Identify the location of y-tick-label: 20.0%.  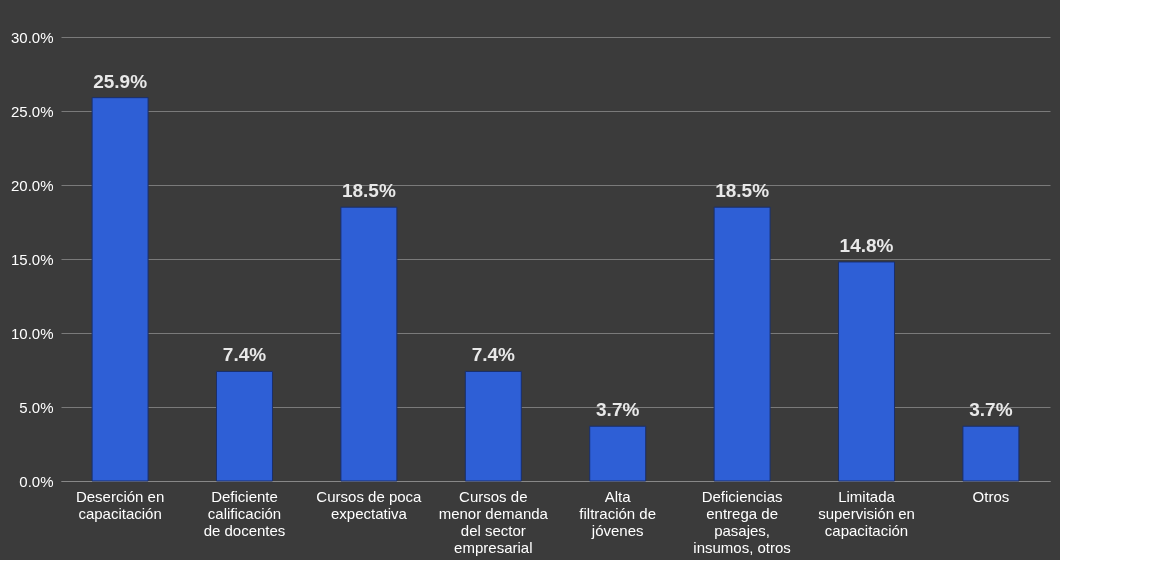
(32, 185).